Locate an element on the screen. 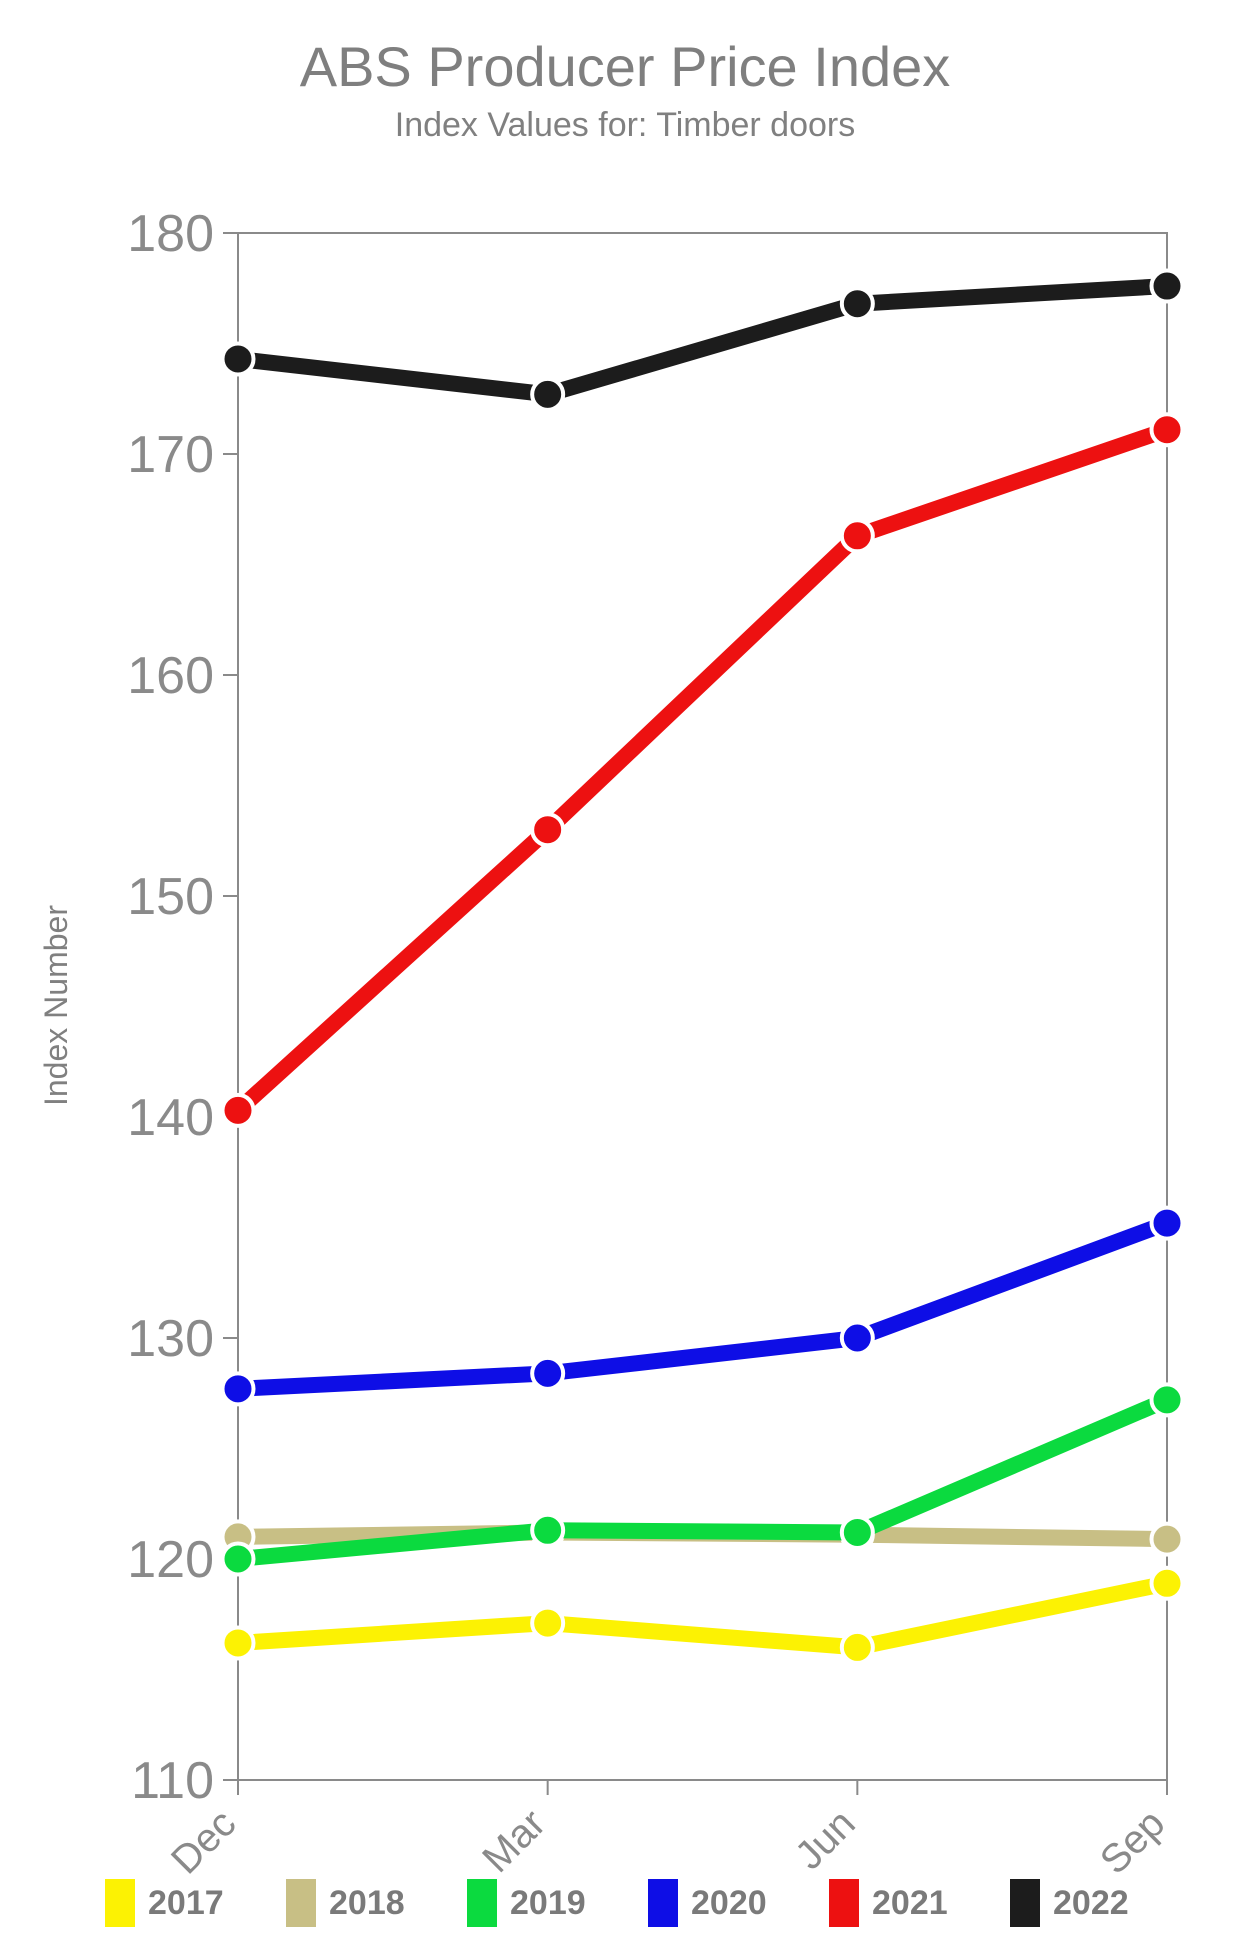 The height and width of the screenshot is (1950, 1250). series-marker-2017-Jun is located at coordinates (857, 1647).